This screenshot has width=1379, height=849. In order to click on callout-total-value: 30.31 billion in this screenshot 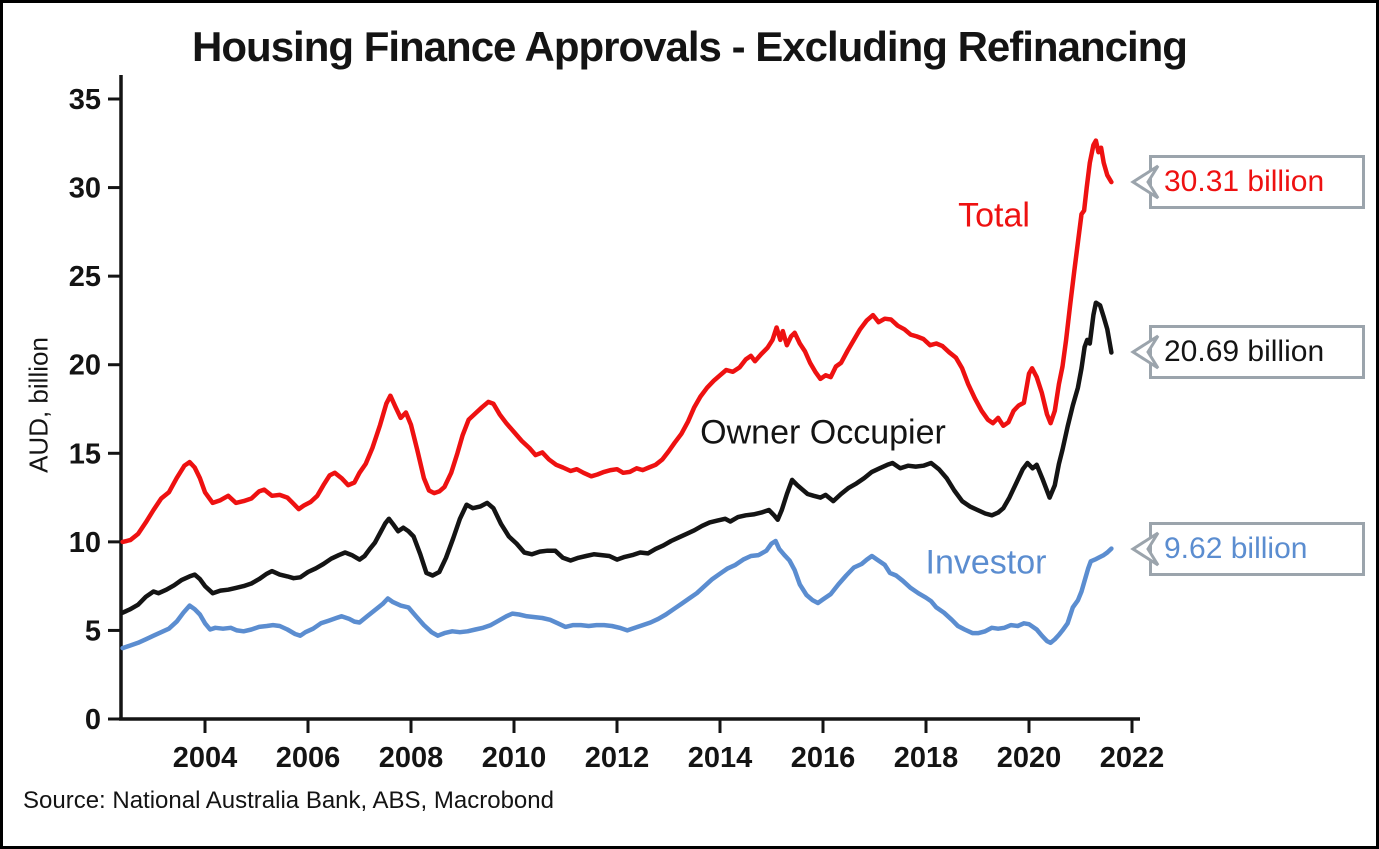, I will do `click(1244, 181)`.